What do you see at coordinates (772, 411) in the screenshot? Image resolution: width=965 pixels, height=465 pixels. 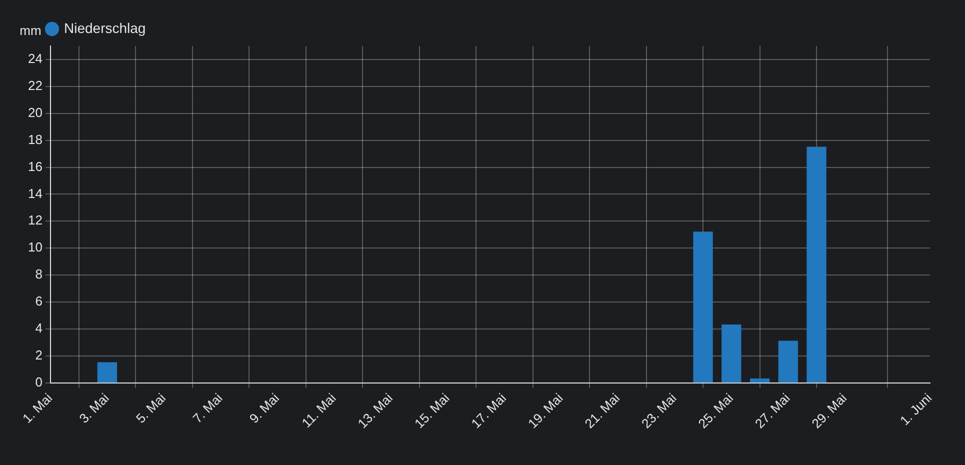 I see `x-tick-label: 27. Mai` at bounding box center [772, 411].